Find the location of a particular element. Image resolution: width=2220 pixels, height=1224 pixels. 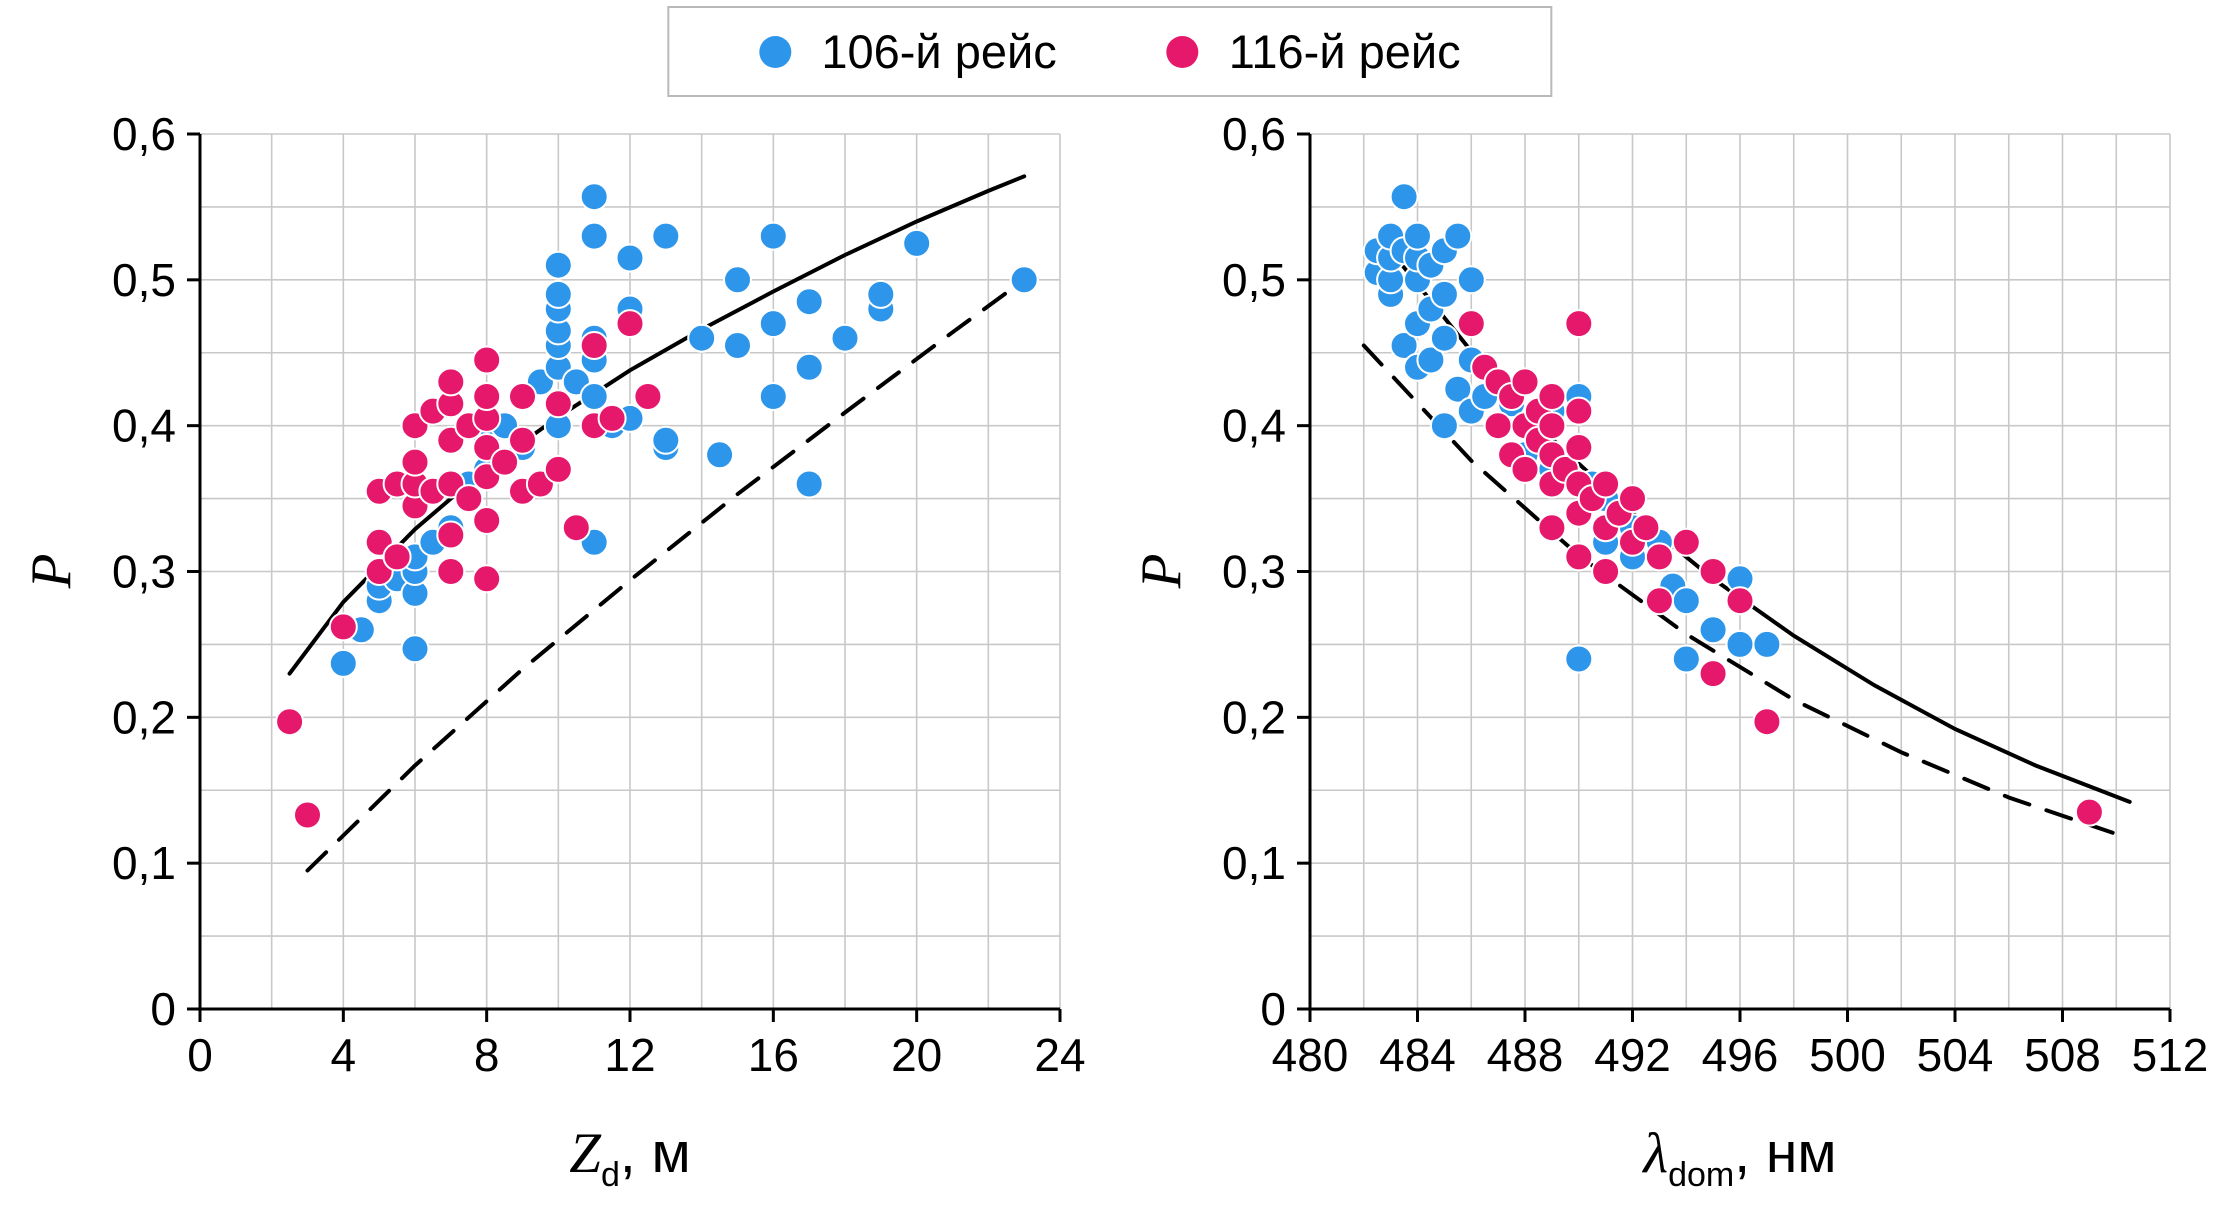

x-tick-label: 480 is located at coordinates (1310, 1055).